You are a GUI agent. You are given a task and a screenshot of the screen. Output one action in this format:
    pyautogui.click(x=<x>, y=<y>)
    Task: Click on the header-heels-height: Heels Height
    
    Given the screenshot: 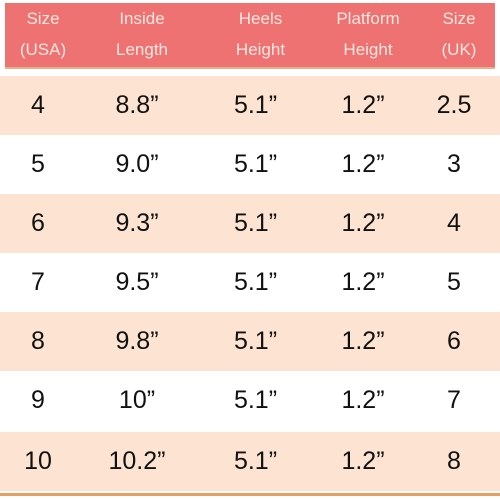 What is the action you would take?
    pyautogui.click(x=260, y=34)
    